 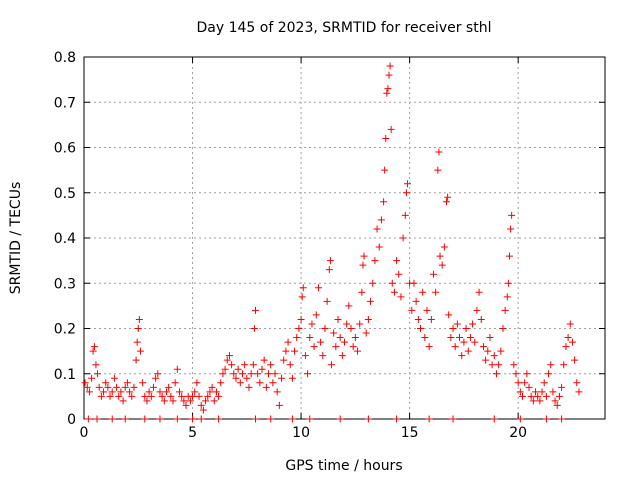 I want to click on y-tick-label: 0.5, so click(x=65, y=194).